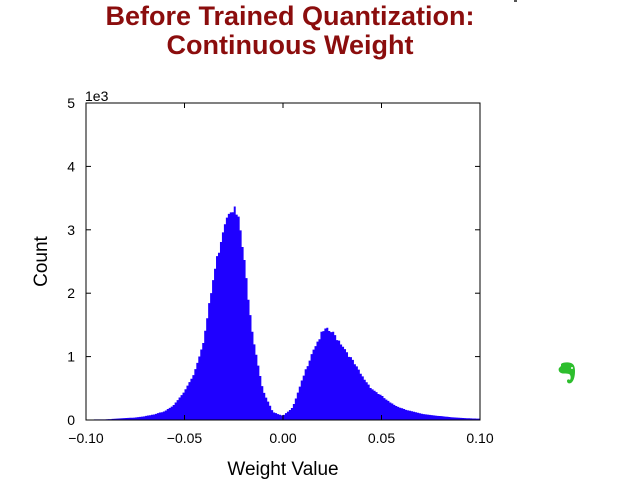 The width and height of the screenshot is (622, 481). I want to click on y-tick-label: 2, so click(71, 293).